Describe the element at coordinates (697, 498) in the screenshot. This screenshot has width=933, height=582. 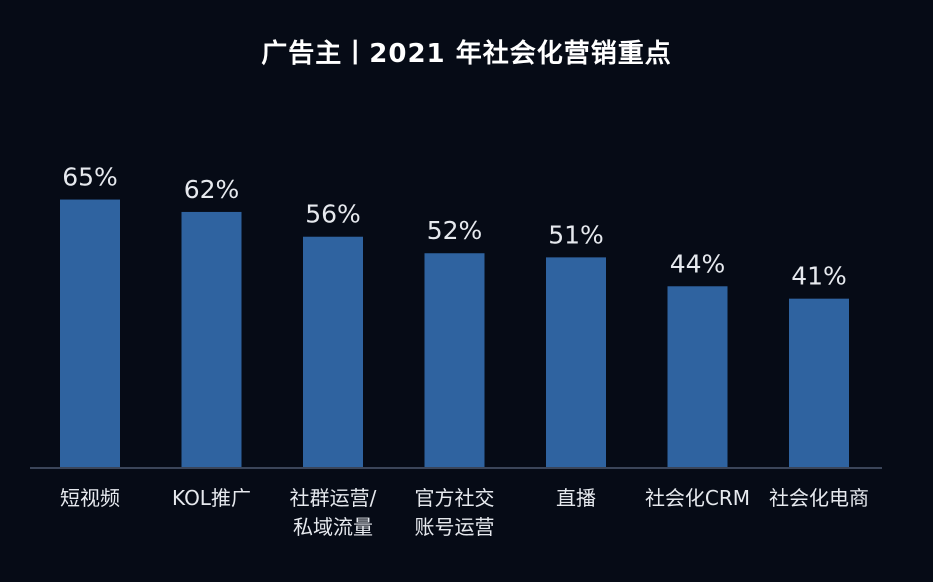
I see `category-label-5: 社会化CRM` at that location.